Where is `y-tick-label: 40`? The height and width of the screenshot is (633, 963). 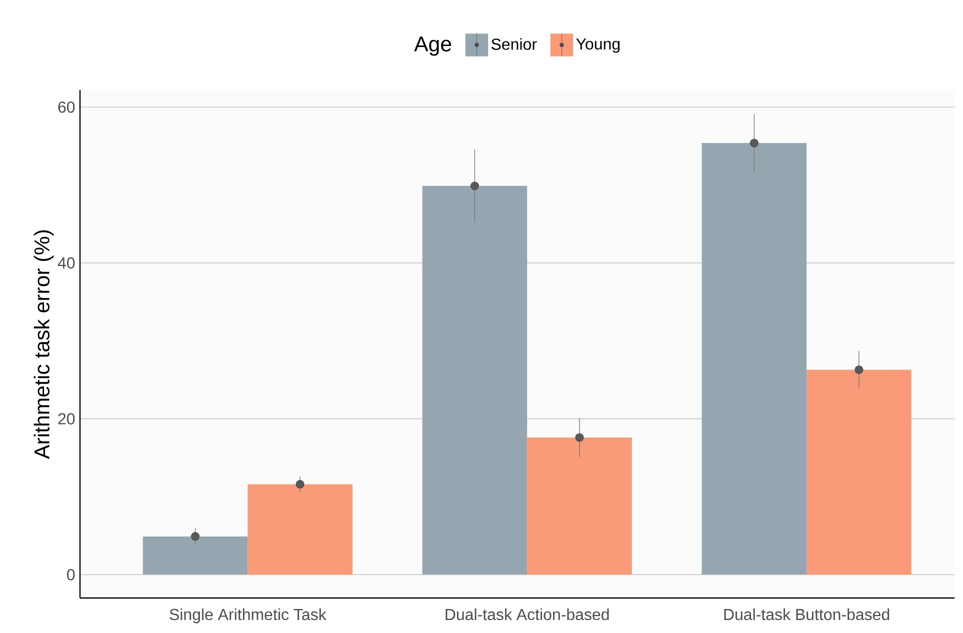 y-tick-label: 40 is located at coordinates (66, 263).